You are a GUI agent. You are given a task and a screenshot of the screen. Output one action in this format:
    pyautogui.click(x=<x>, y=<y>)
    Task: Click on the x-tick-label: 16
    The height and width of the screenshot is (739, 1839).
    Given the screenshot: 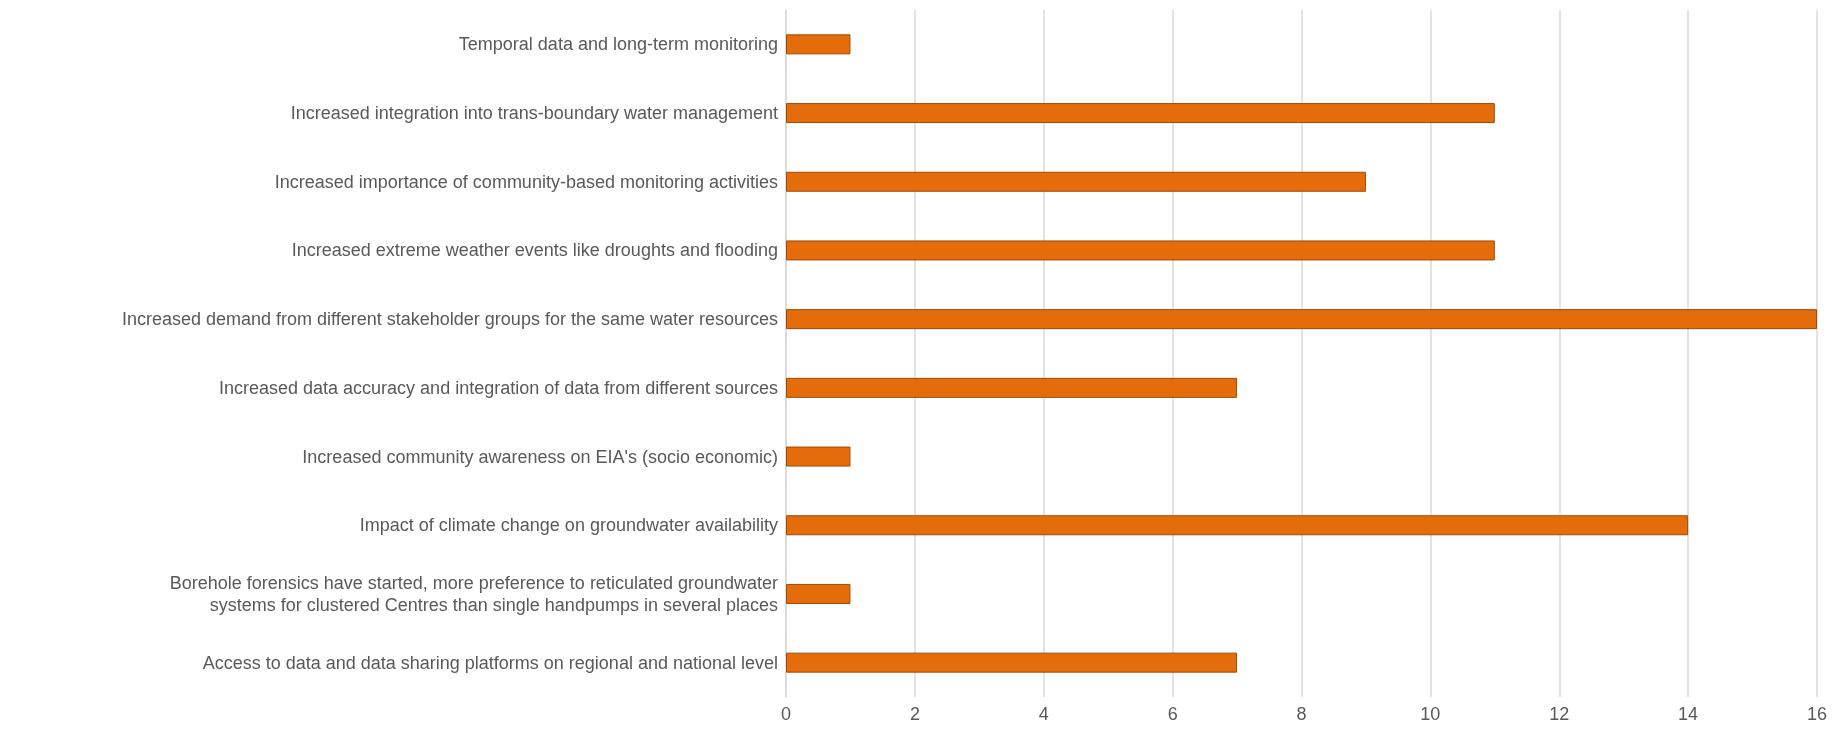 What is the action you would take?
    pyautogui.click(x=1817, y=714)
    